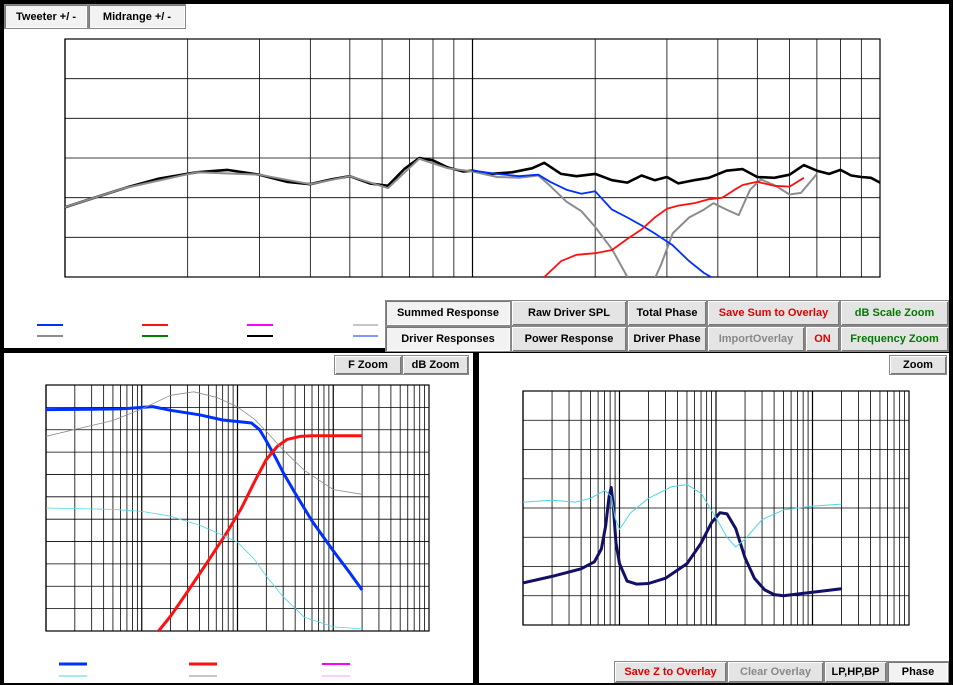 Image resolution: width=953 pixels, height=685 pixels. Describe the element at coordinates (137, 16) in the screenshot. I see `midrange-button: Midrange +/ -` at that location.